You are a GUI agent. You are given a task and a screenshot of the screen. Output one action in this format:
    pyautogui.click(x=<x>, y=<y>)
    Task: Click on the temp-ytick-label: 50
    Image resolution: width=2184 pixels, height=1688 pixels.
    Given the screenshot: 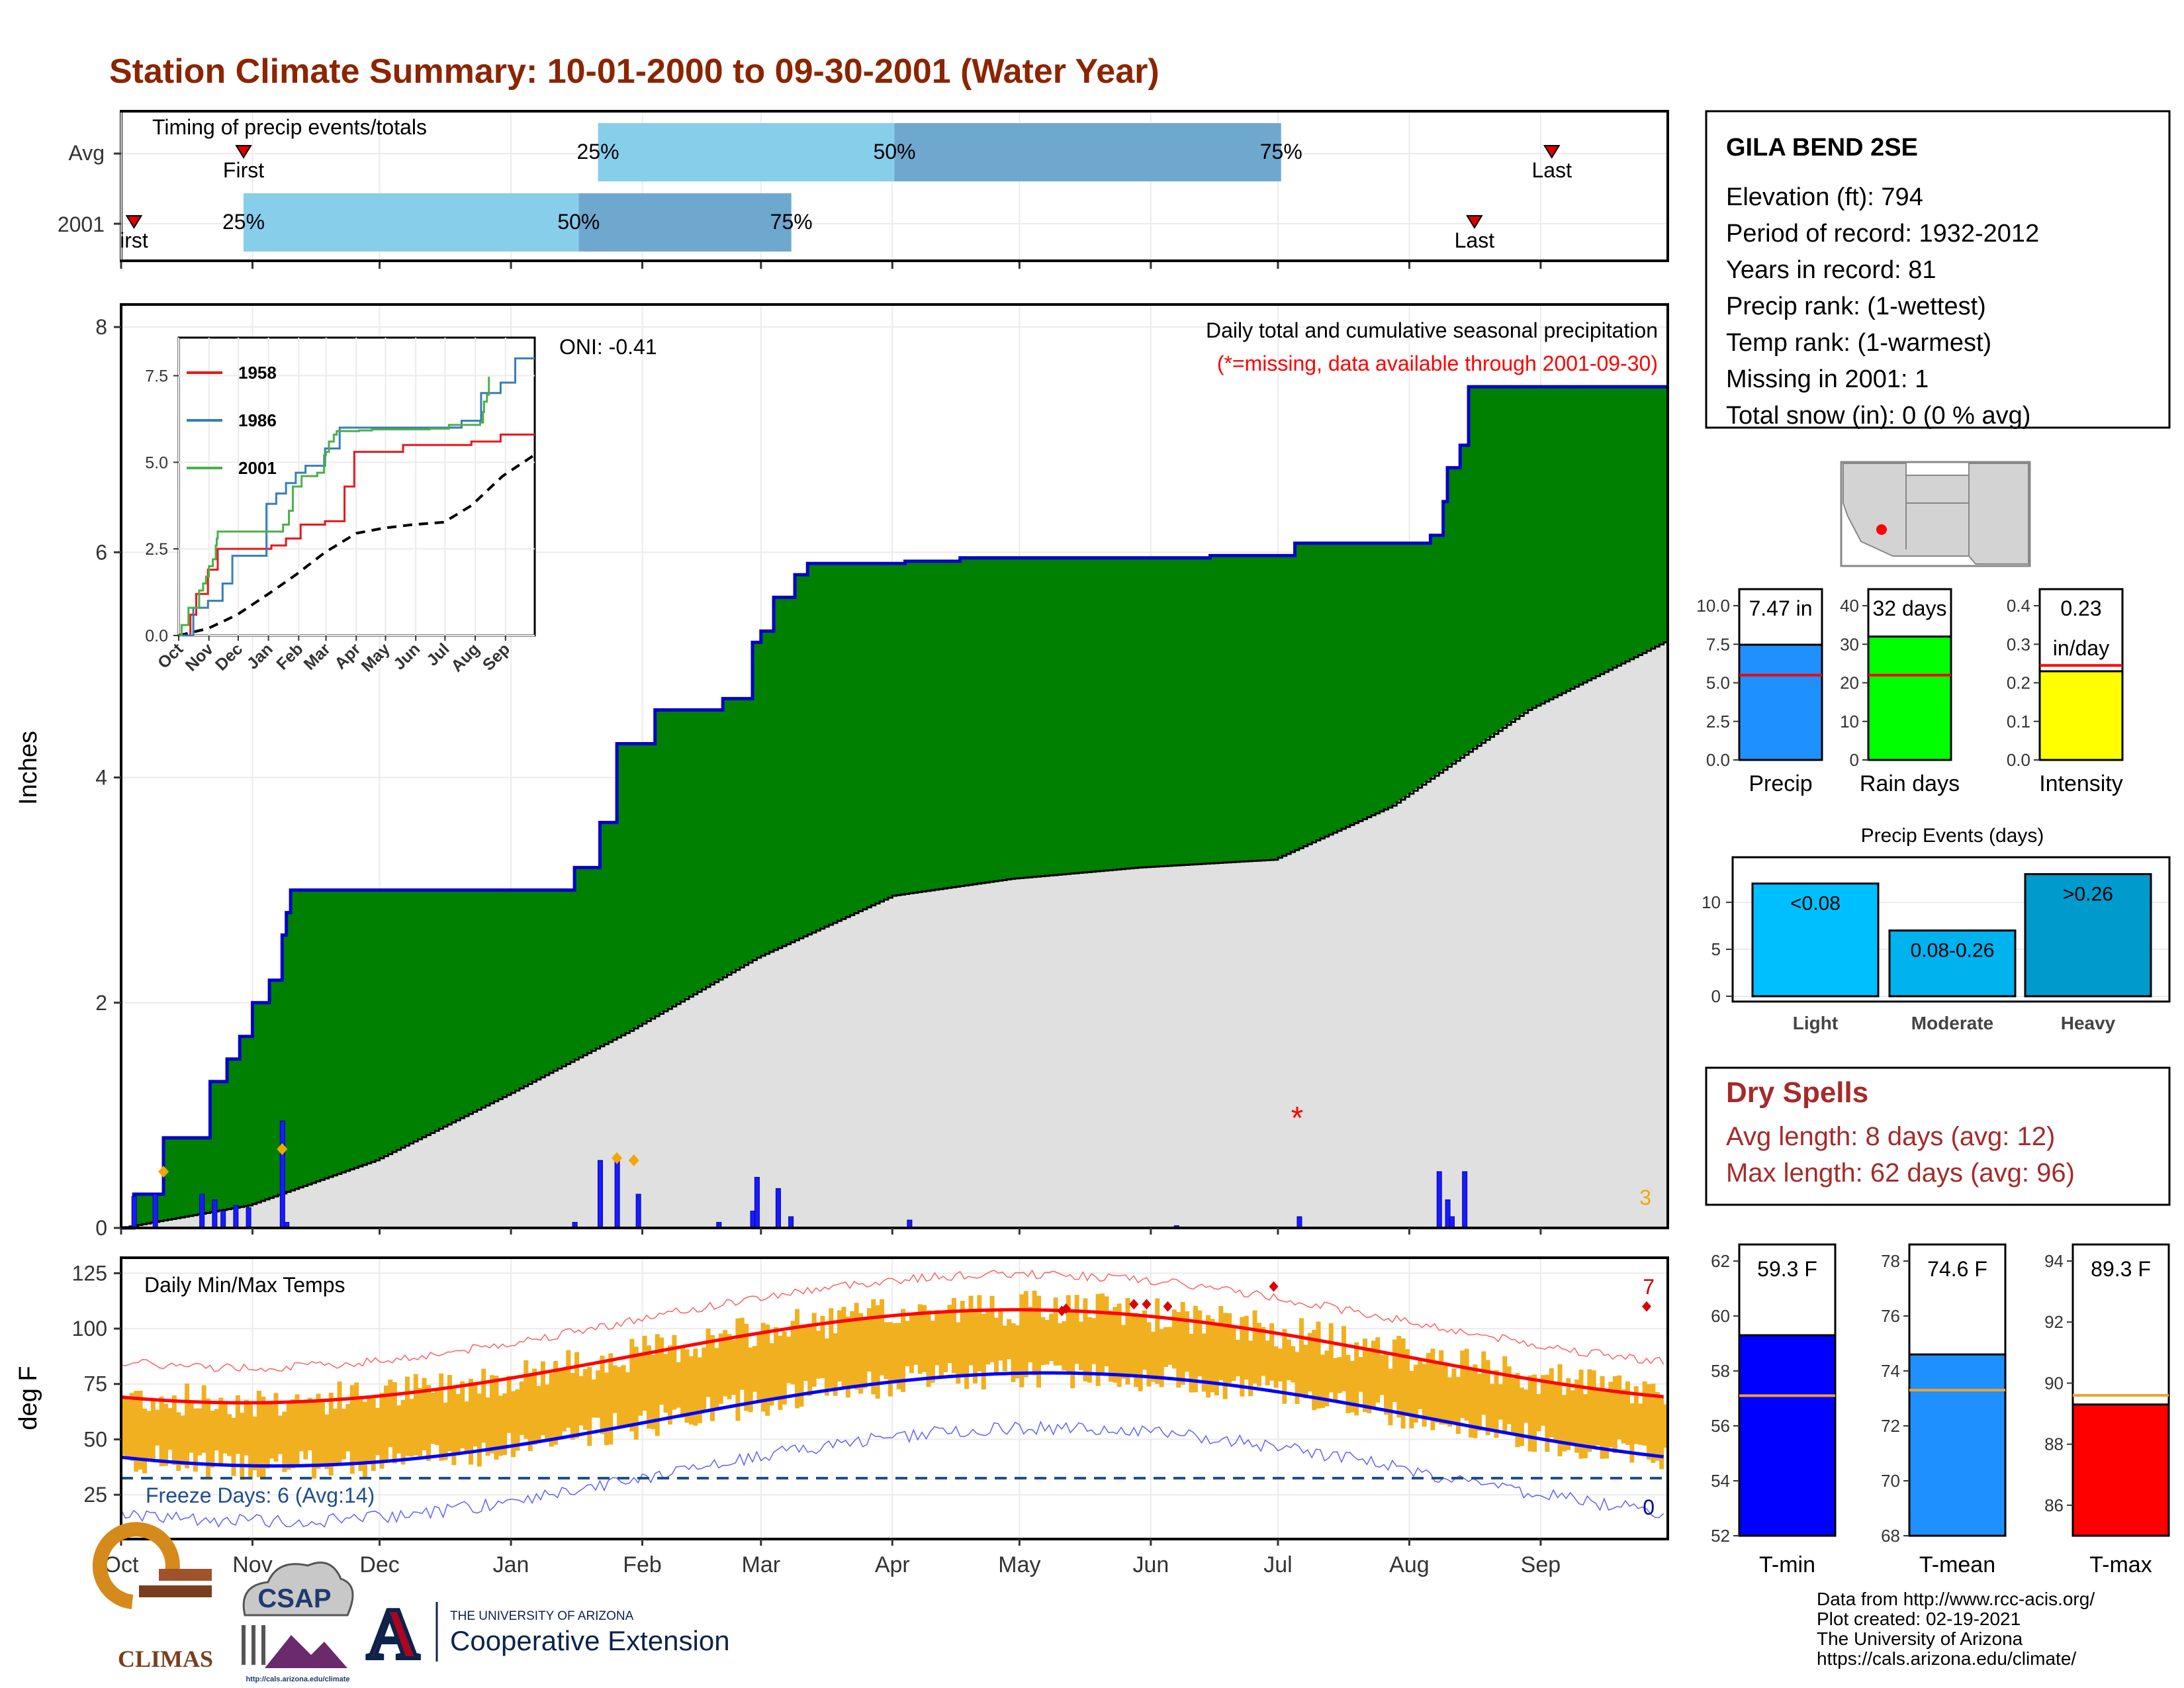 What is the action you would take?
    pyautogui.click(x=95, y=1439)
    